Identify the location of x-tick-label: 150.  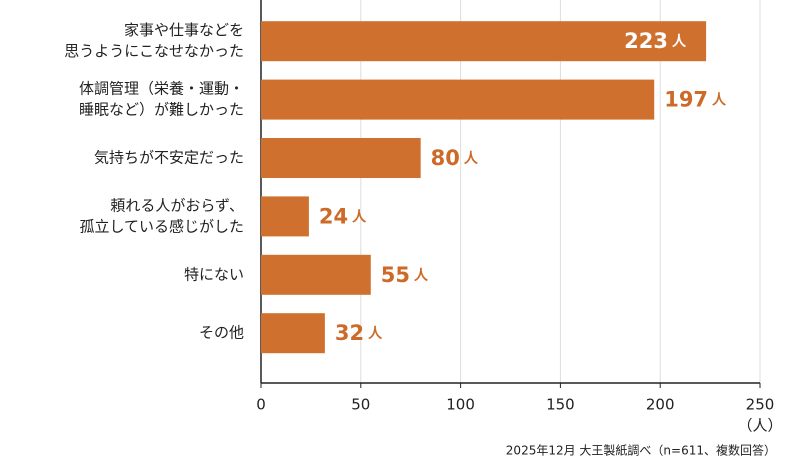
(560, 405).